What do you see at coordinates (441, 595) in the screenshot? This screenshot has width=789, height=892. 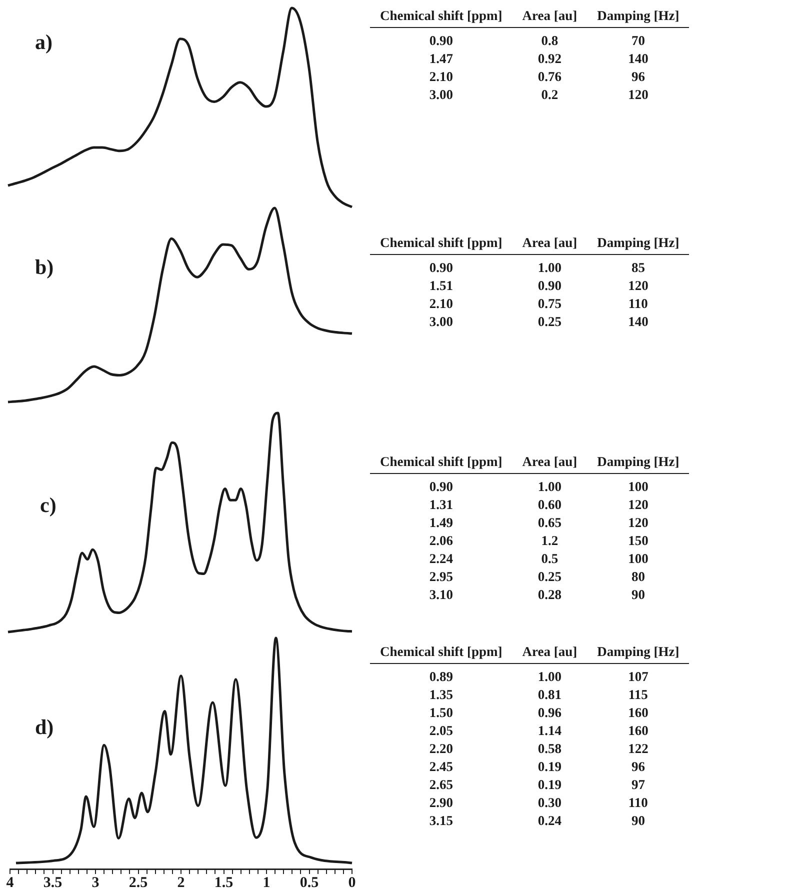 I see `text: 3.10` at bounding box center [441, 595].